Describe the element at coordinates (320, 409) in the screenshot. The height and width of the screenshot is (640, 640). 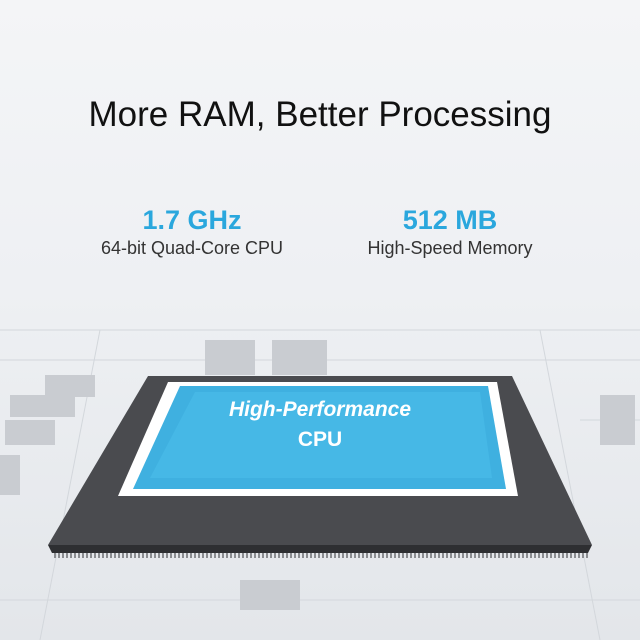
I see `chip-label-line1: High-Performance` at that location.